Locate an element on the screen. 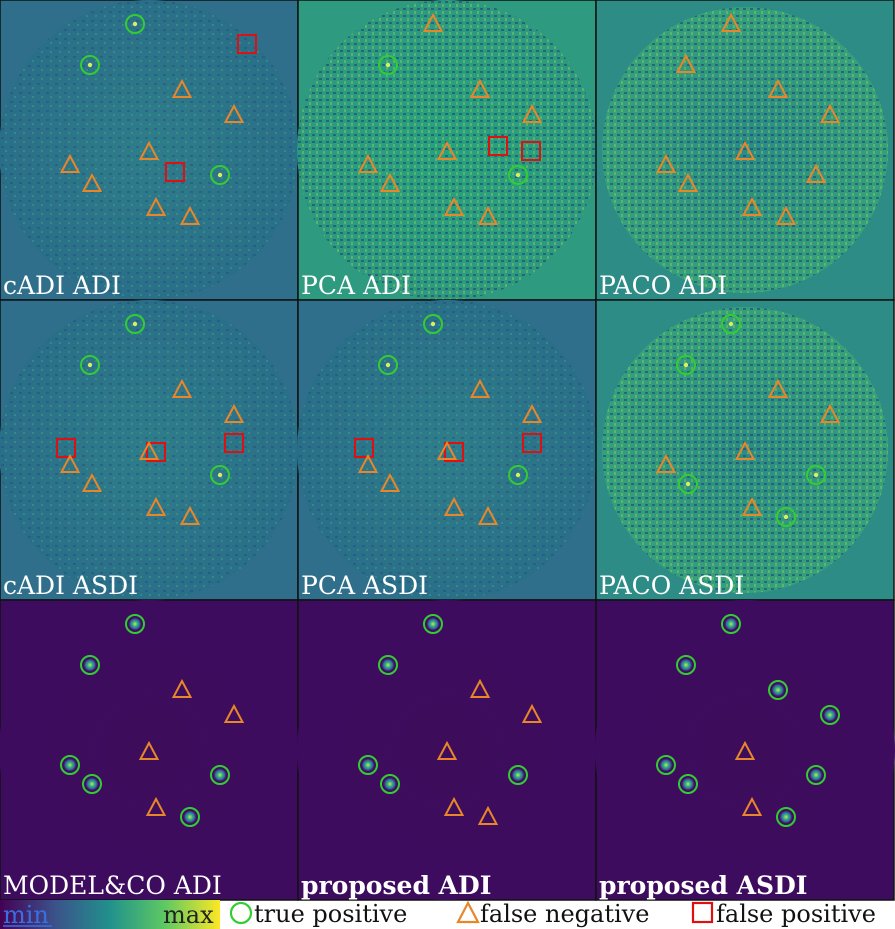  panel-label: PCA ADI is located at coordinates (356, 285).